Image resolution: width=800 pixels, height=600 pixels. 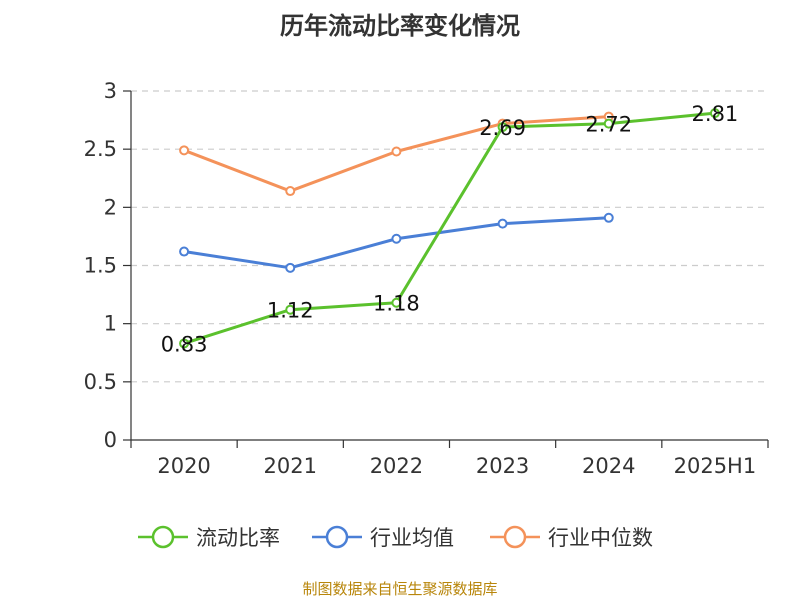 I want to click on legend-label: 行业中位数, so click(x=600, y=538).